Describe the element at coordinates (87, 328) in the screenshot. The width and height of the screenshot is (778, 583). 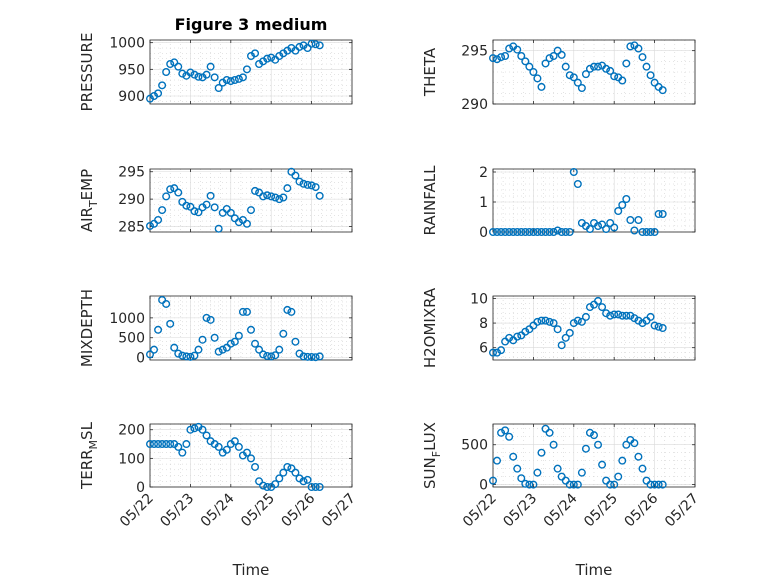
I see `y-axis-label-5: MIXDEPTH` at that location.